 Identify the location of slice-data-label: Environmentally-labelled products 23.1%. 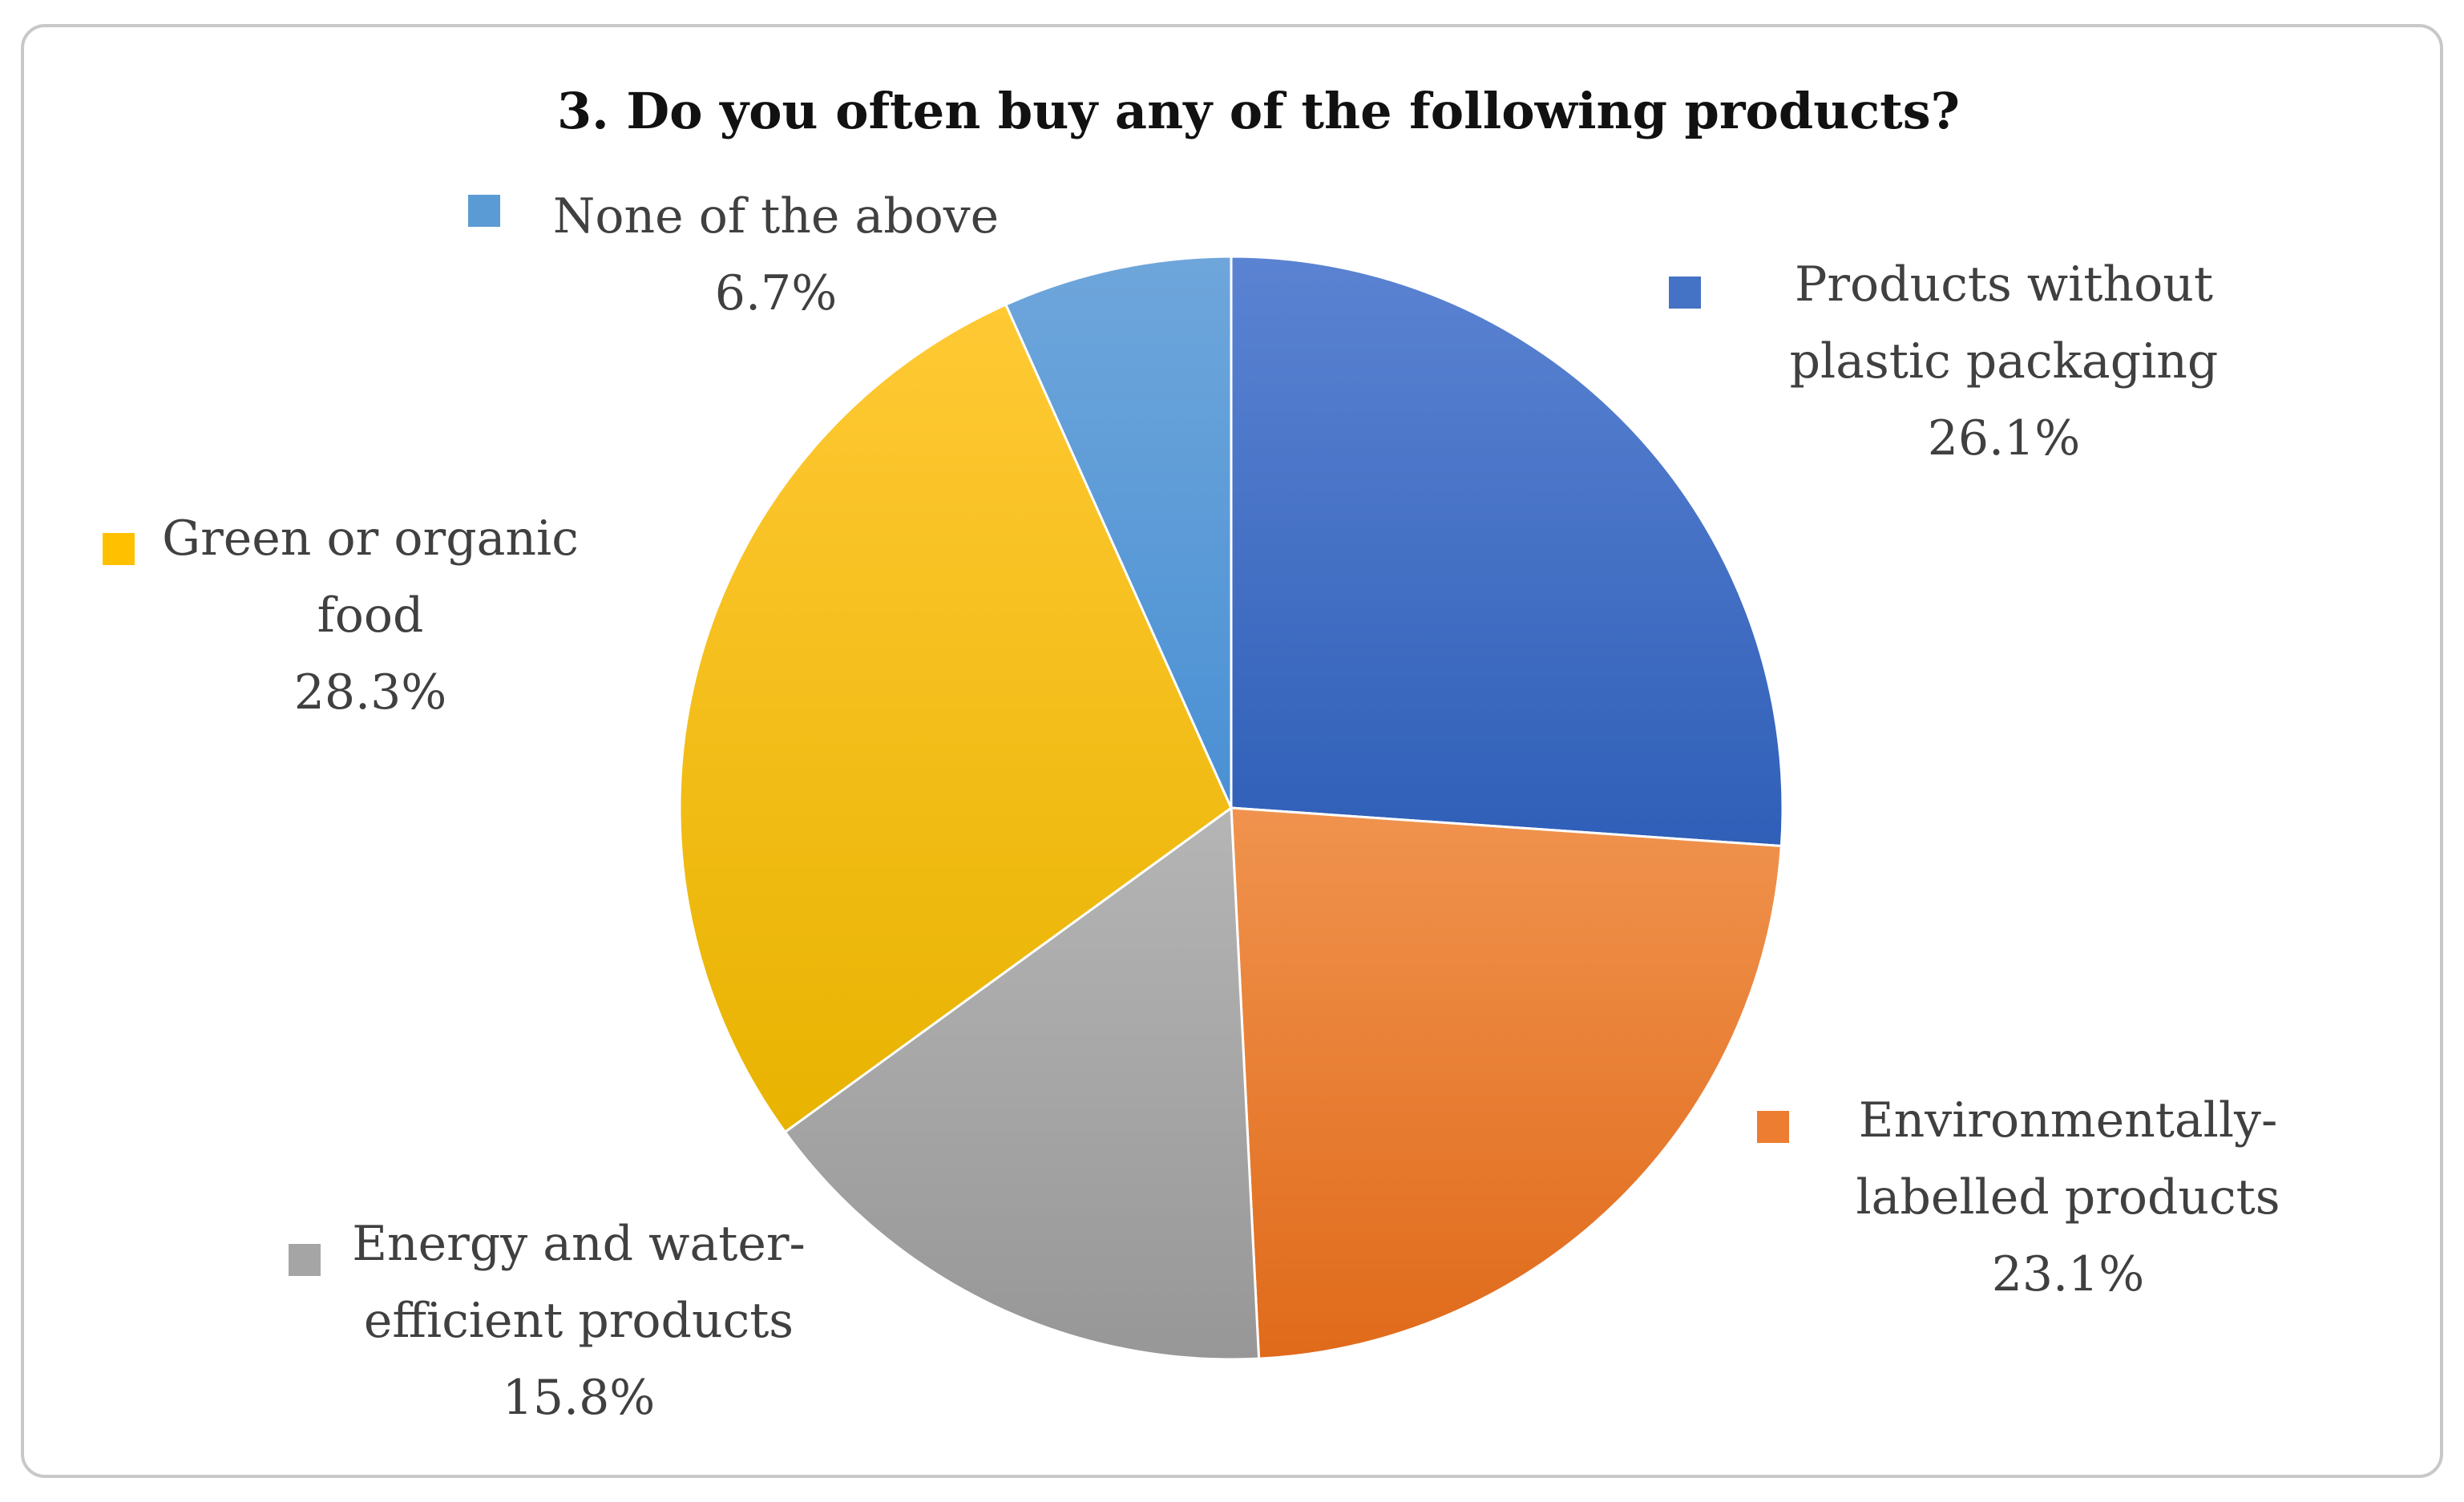
(2068, 1197).